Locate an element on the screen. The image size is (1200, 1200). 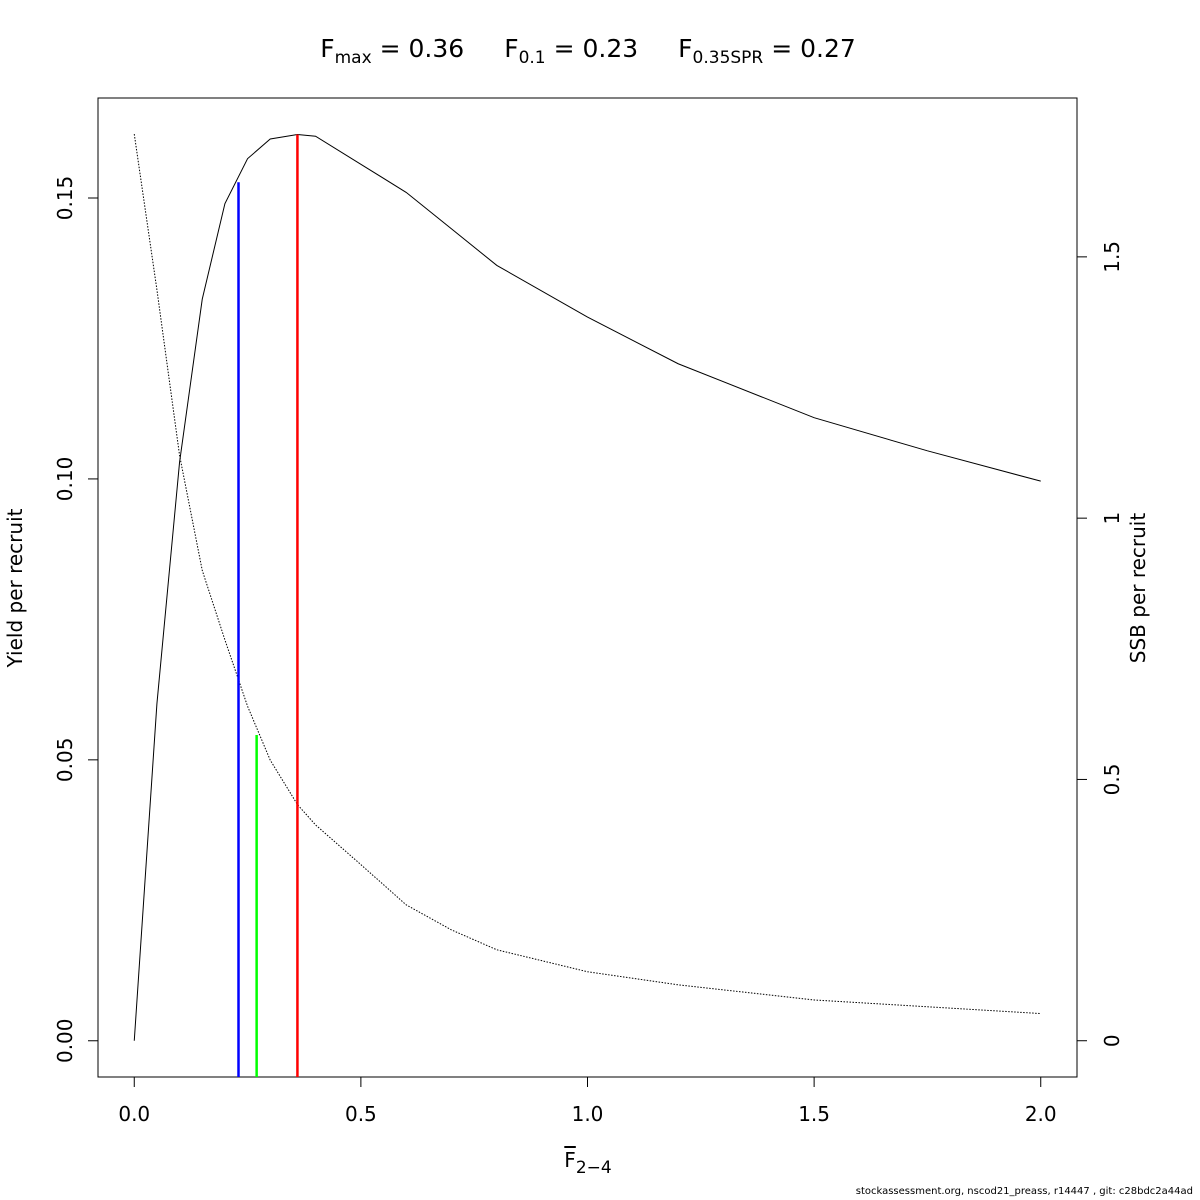
x-tick-label: 1.5 is located at coordinates (814, 1114).